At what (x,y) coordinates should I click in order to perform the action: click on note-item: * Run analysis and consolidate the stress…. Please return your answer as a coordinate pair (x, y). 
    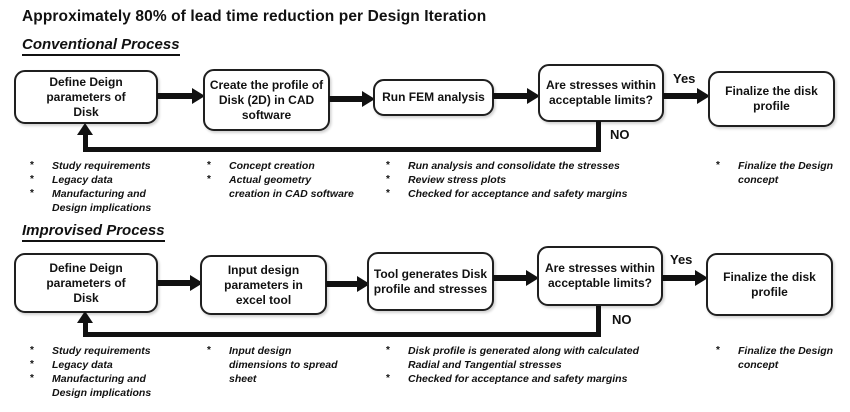
    Looking at the image, I should click on (503, 166).